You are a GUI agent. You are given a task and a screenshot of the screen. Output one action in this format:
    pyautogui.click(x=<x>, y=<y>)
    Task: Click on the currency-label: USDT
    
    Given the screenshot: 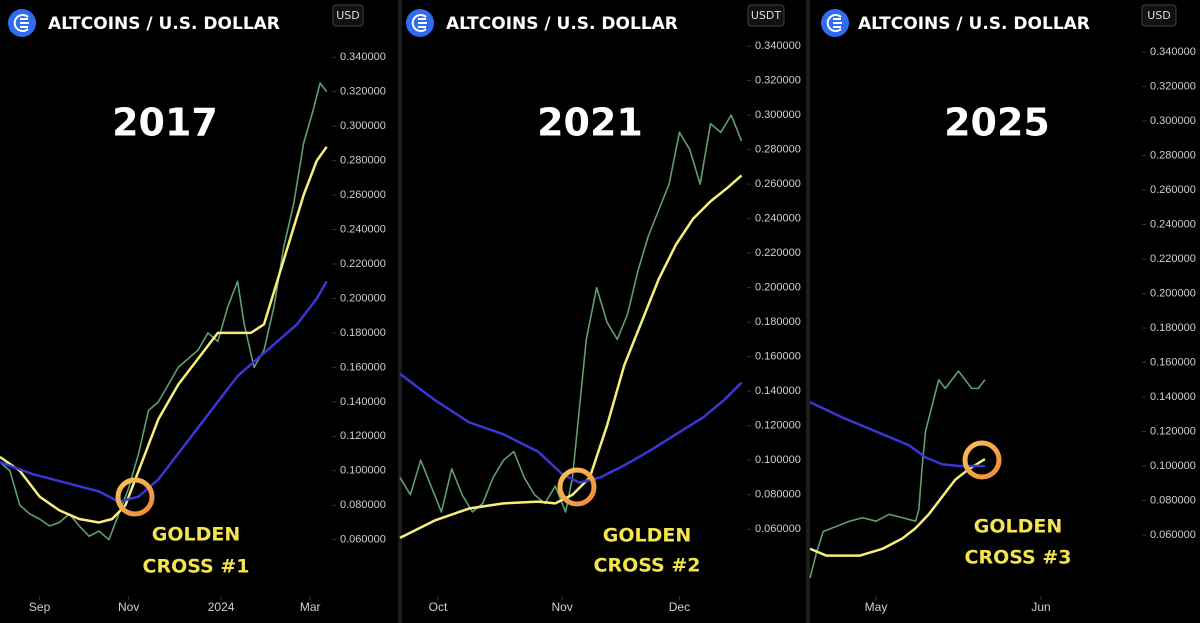 What is the action you would take?
    pyautogui.click(x=766, y=15)
    